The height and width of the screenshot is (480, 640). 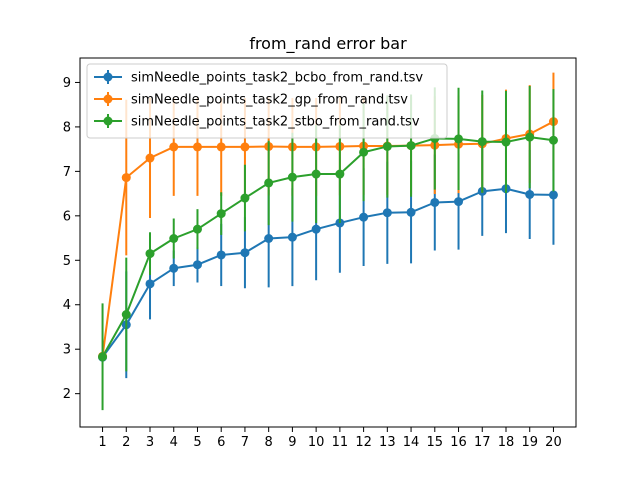 What do you see at coordinates (67, 305) in the screenshot?
I see `y-tick-label: 4` at bounding box center [67, 305].